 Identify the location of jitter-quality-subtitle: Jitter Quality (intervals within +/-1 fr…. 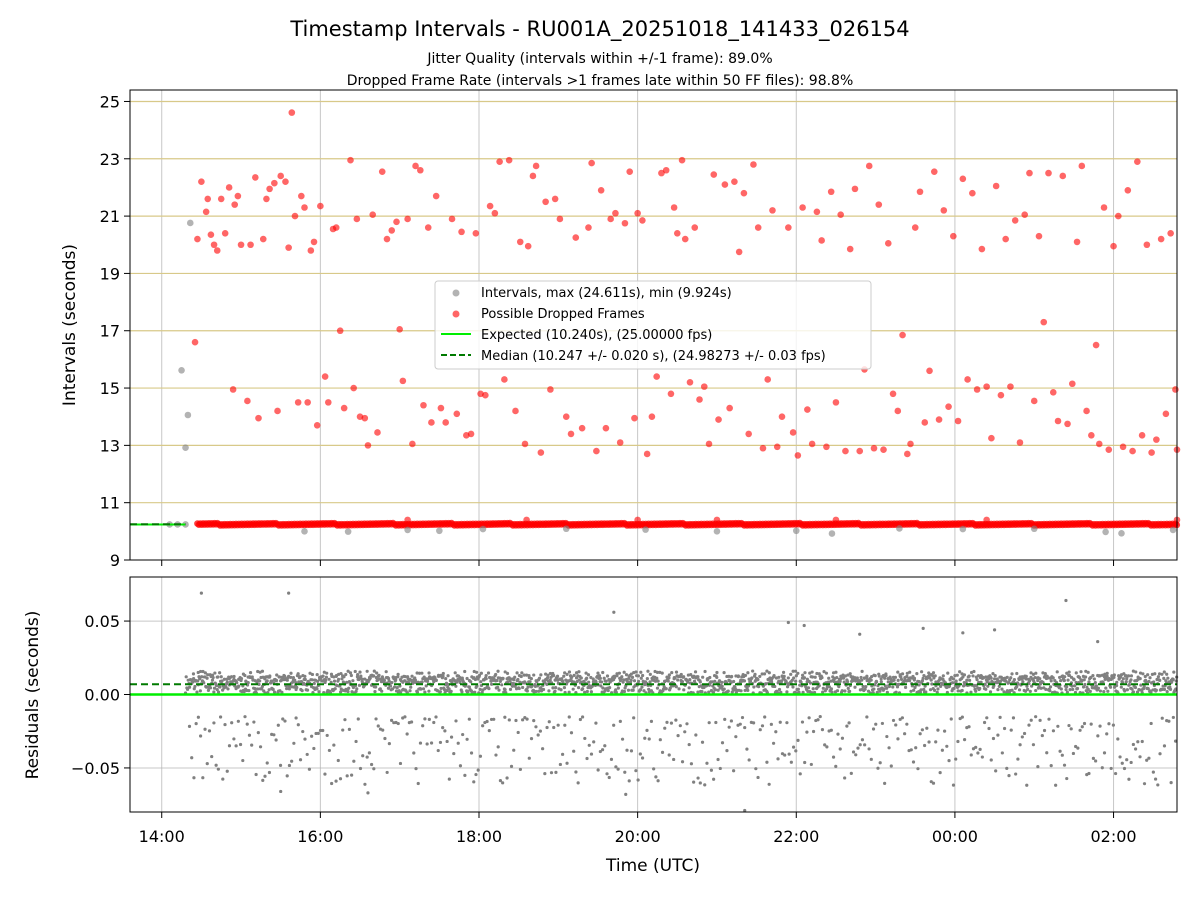
(599, 59).